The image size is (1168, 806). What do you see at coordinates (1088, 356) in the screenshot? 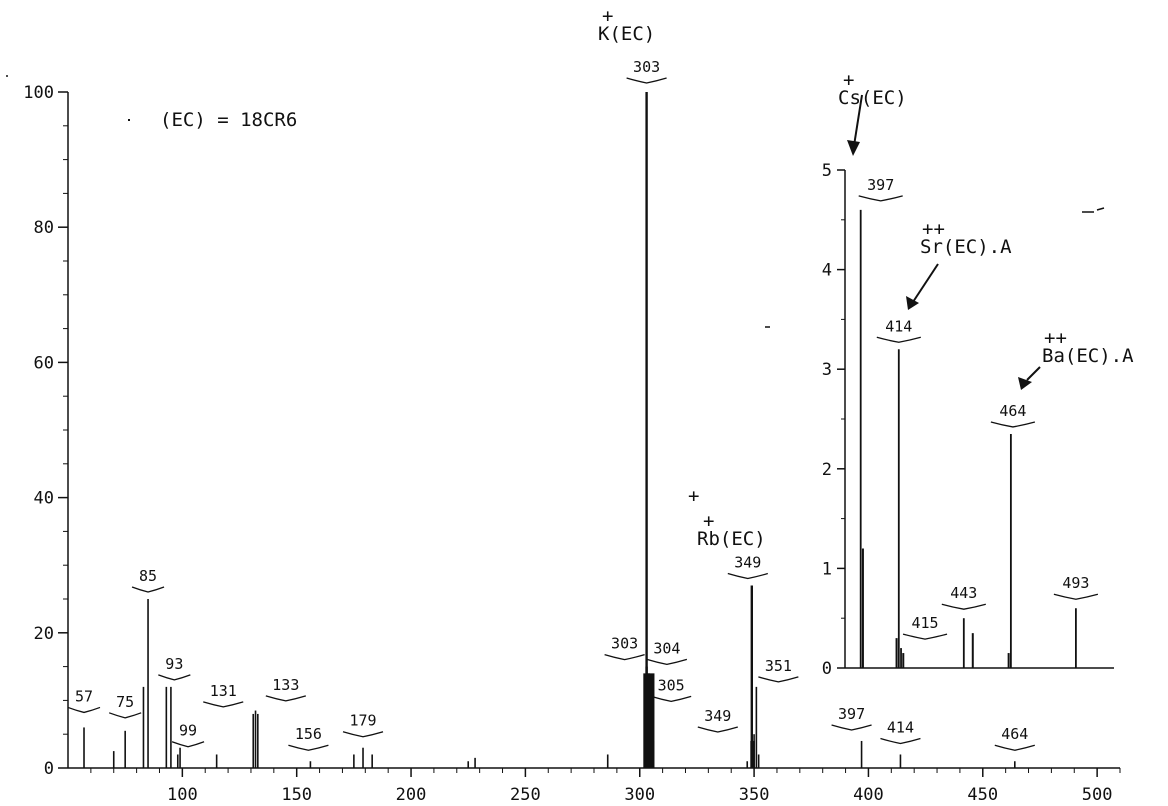
I see `ba-ec-label: Ba(EC).A` at bounding box center [1088, 356].